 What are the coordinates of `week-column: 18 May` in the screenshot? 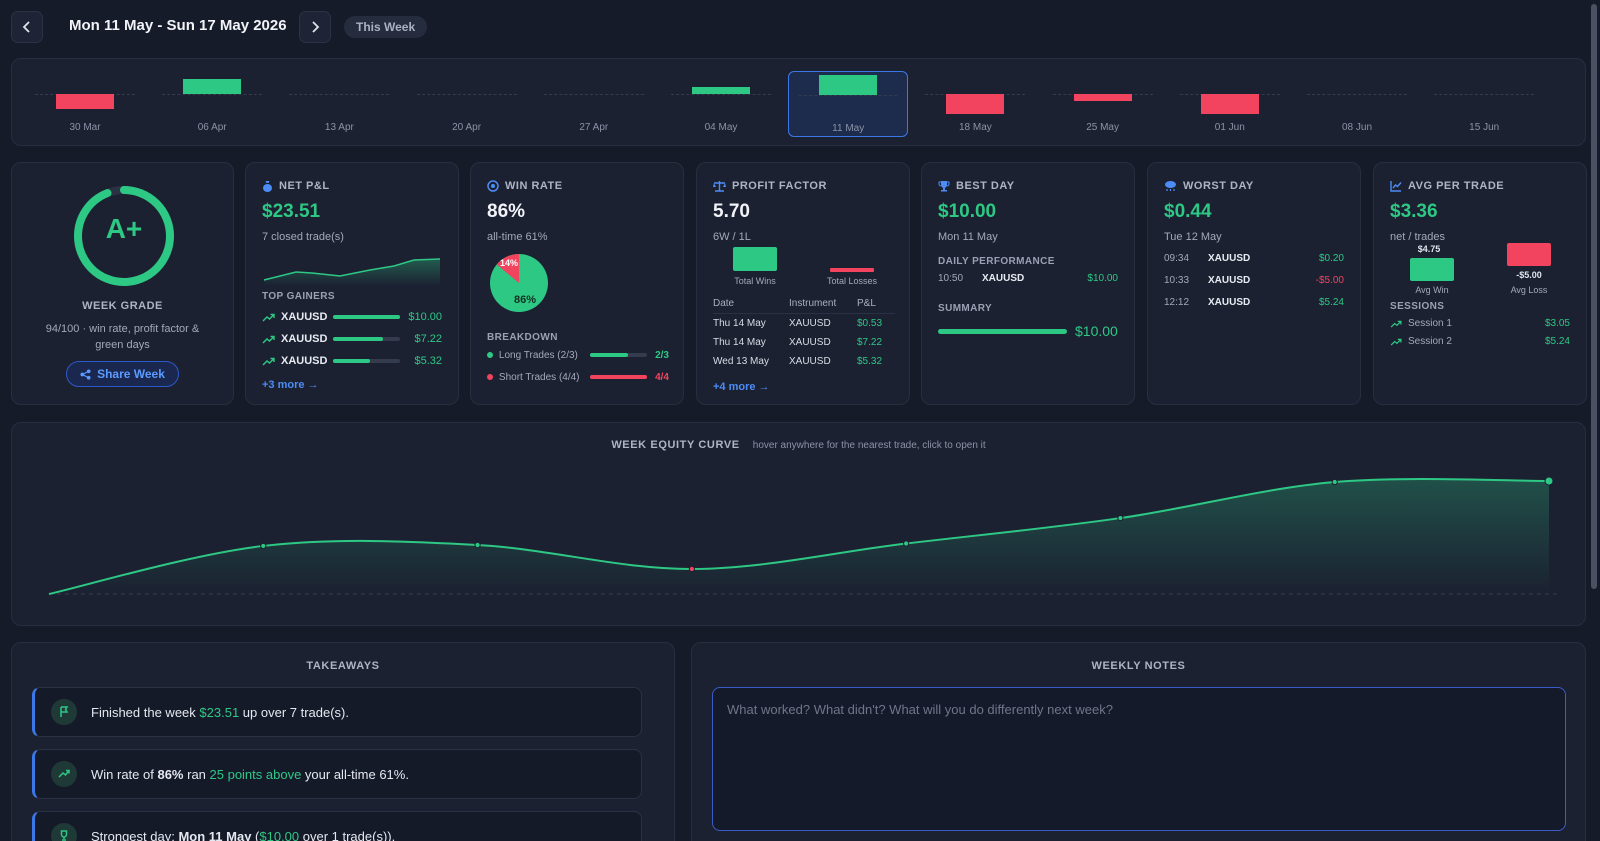 It's located at (975, 104).